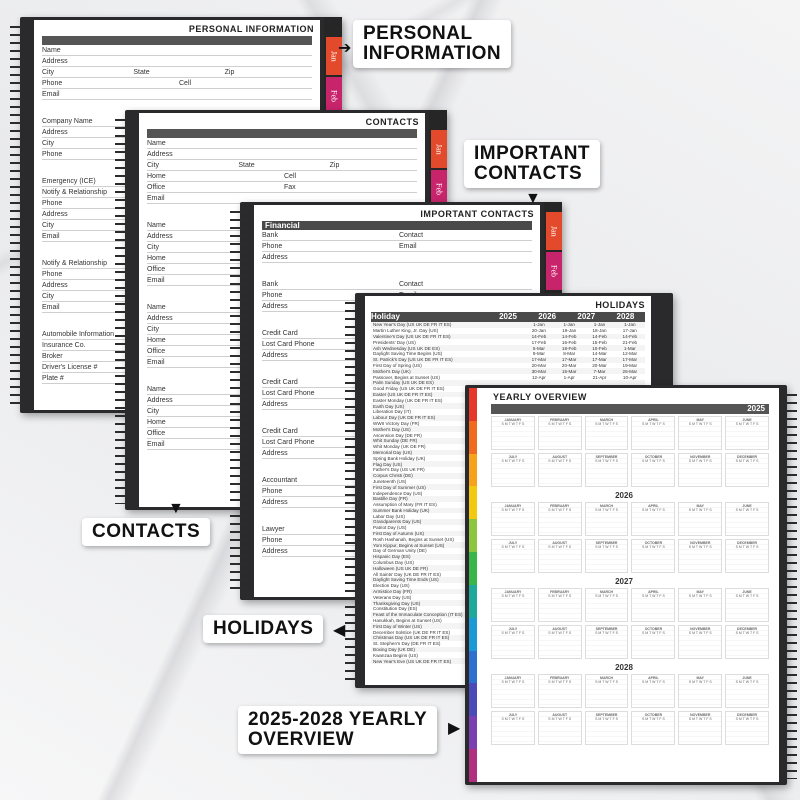 The image size is (800, 800). Describe the element at coordinates (700, 470) in the screenshot. I see `month-calendar: NOVEMBER S M T W T F S` at that location.